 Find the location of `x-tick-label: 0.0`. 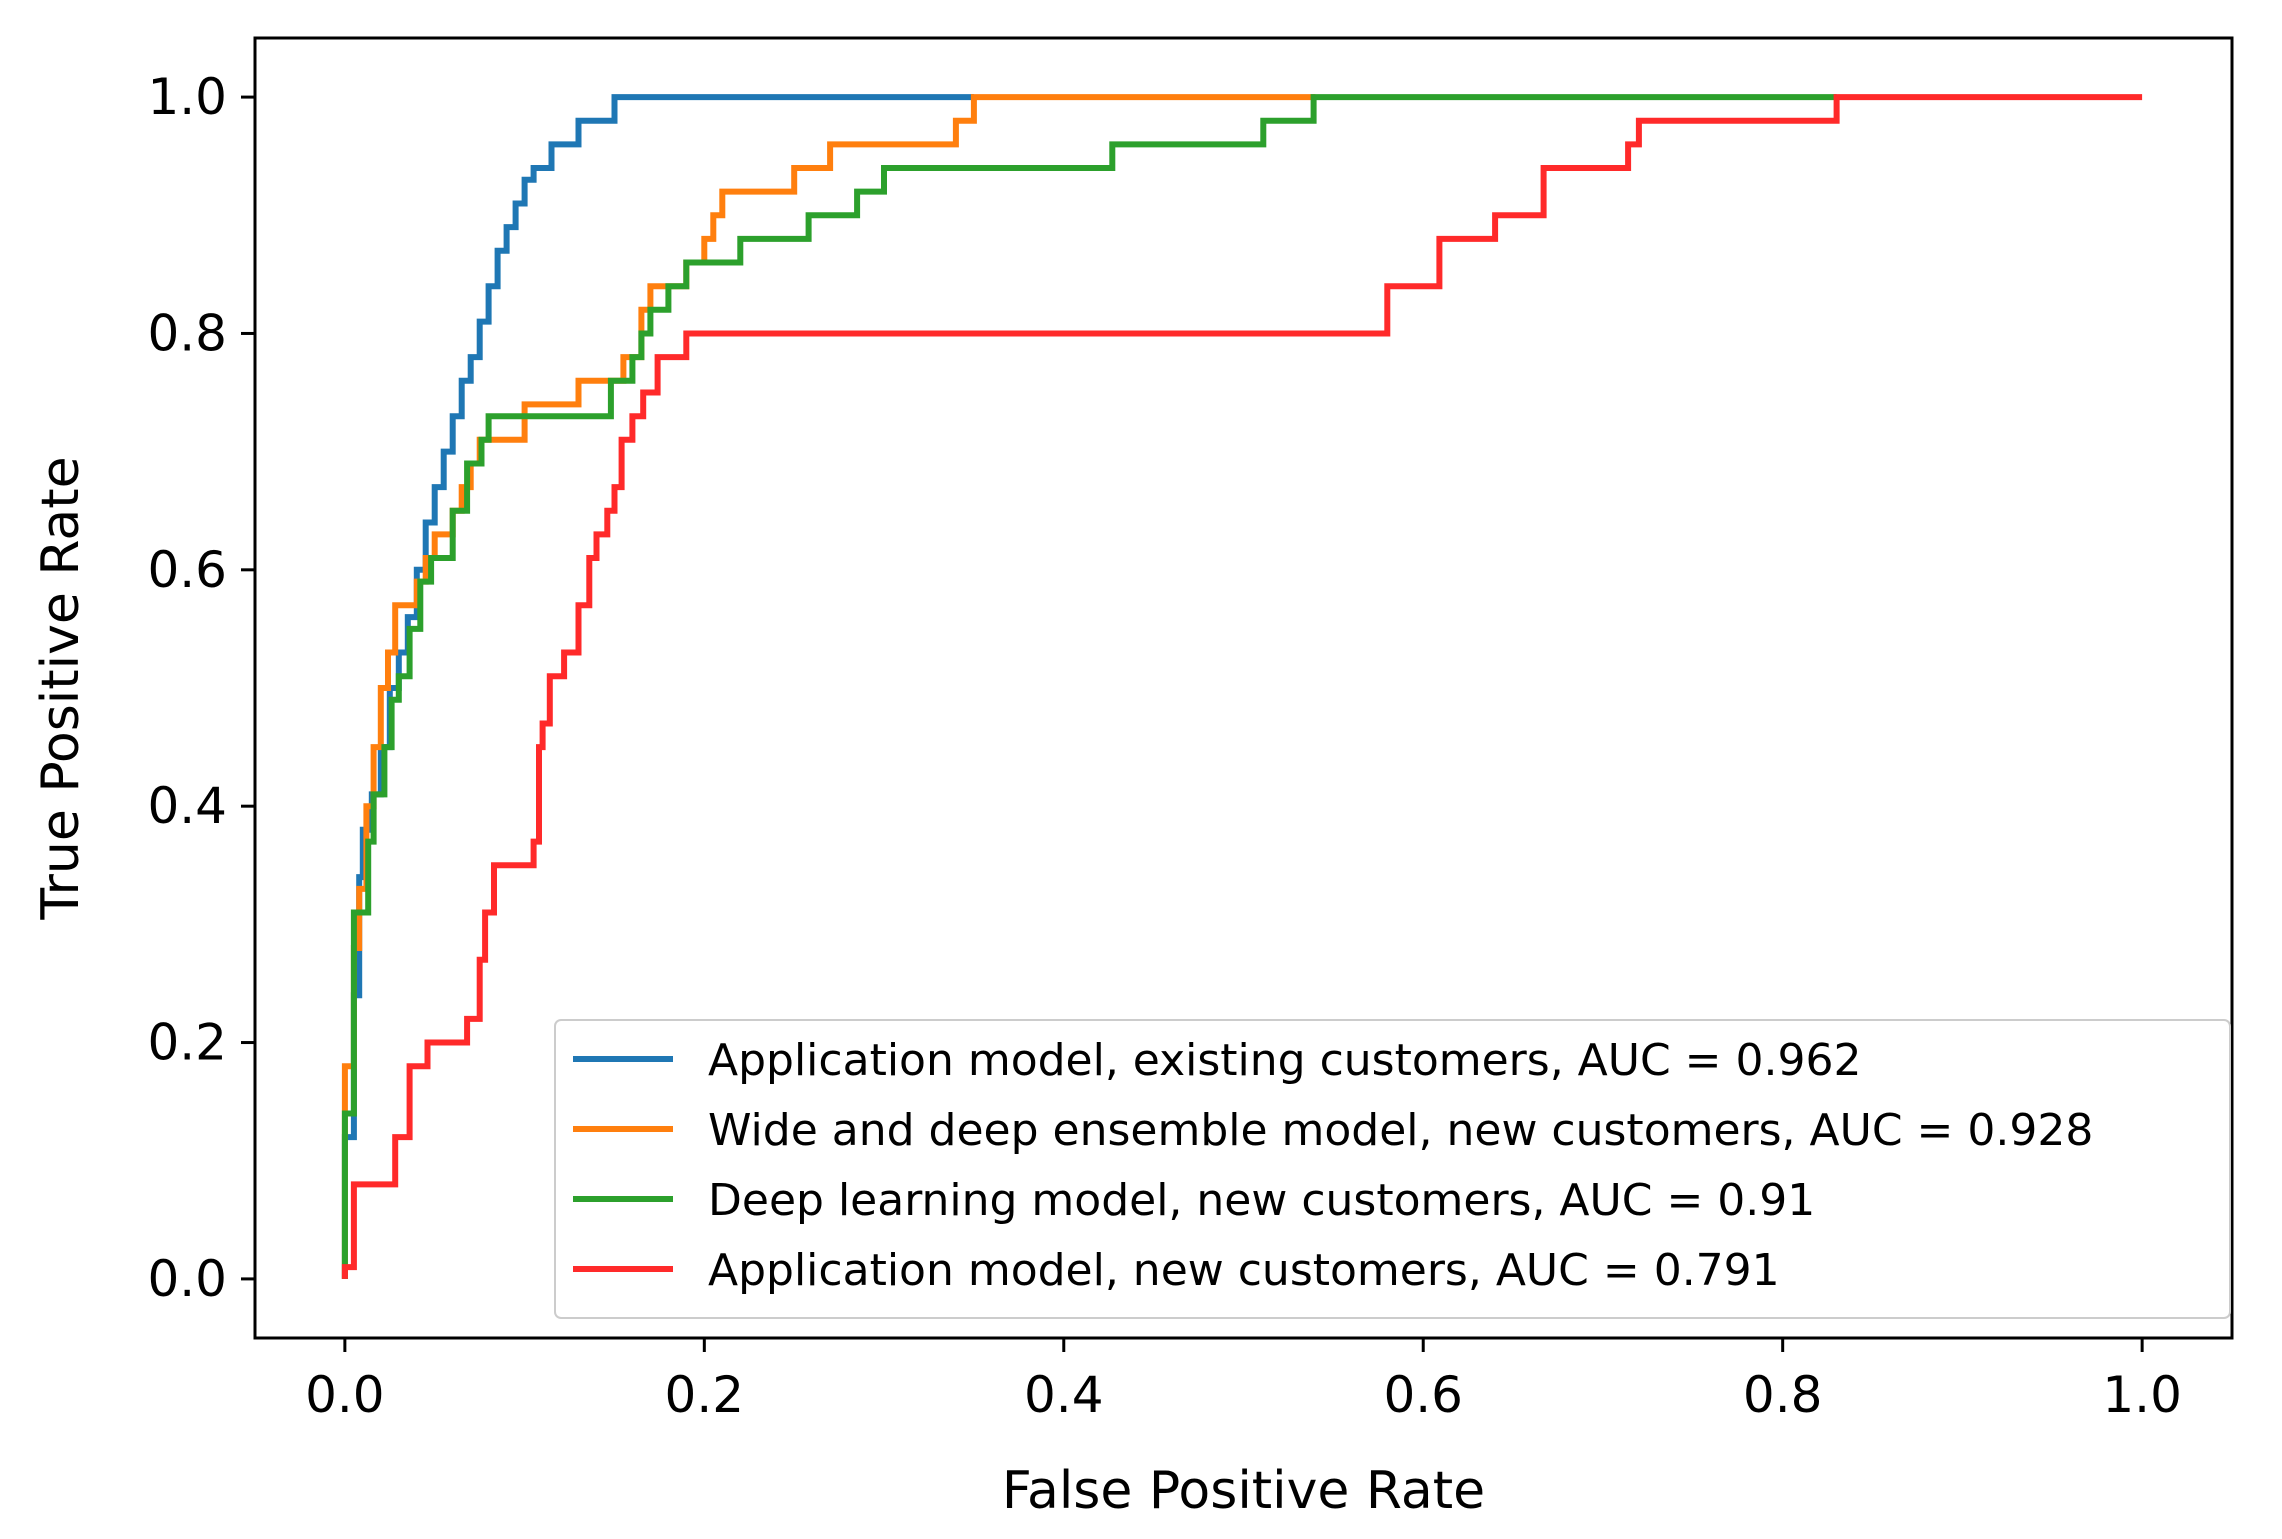

x-tick-label: 0.0 is located at coordinates (345, 1395).